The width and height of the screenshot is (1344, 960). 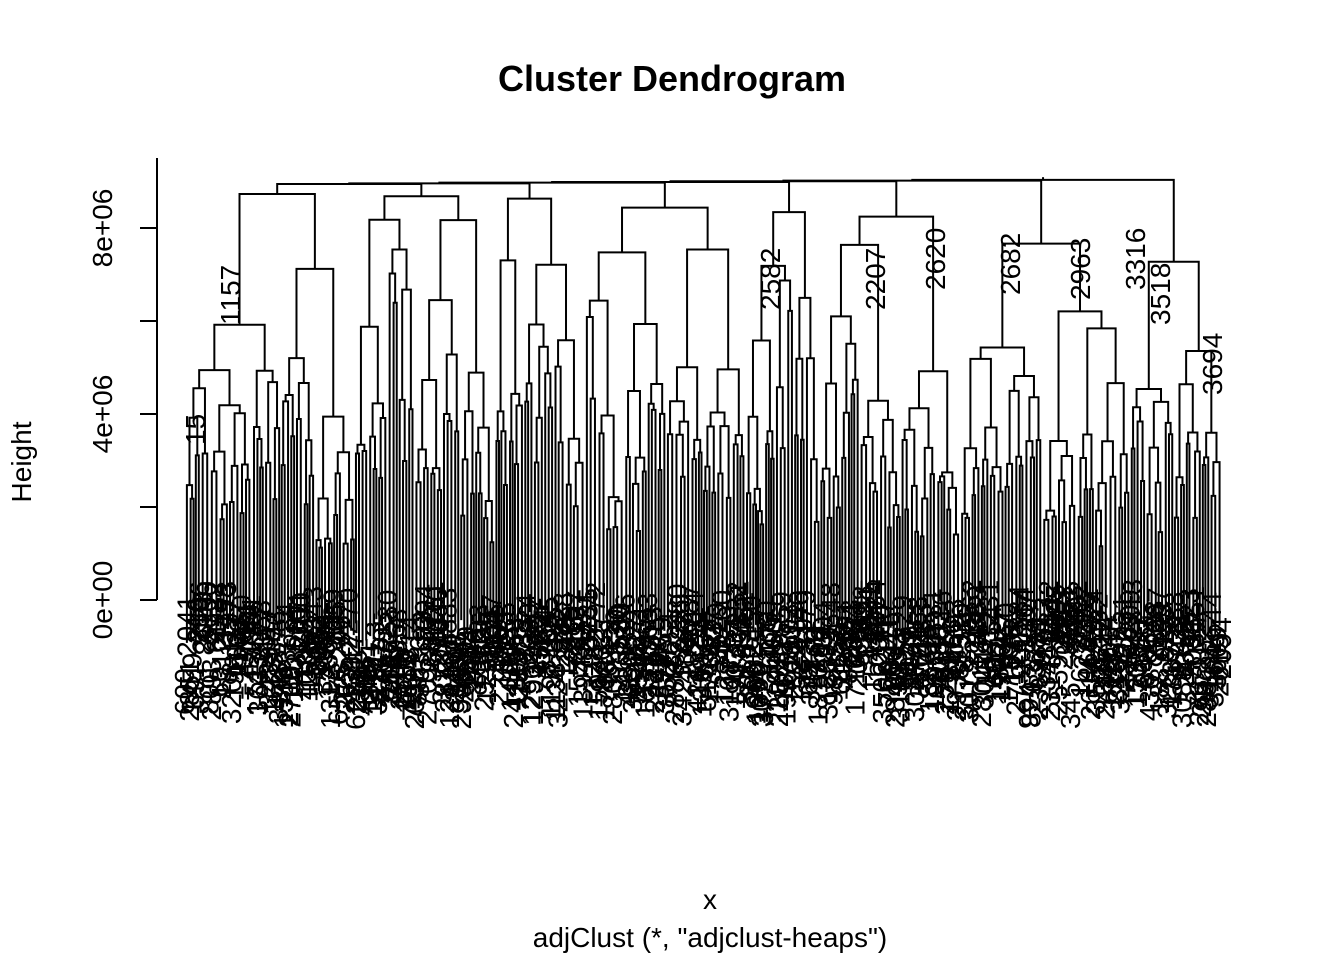 I want to click on leaf-label-visible: 1157, so click(x=230, y=295).